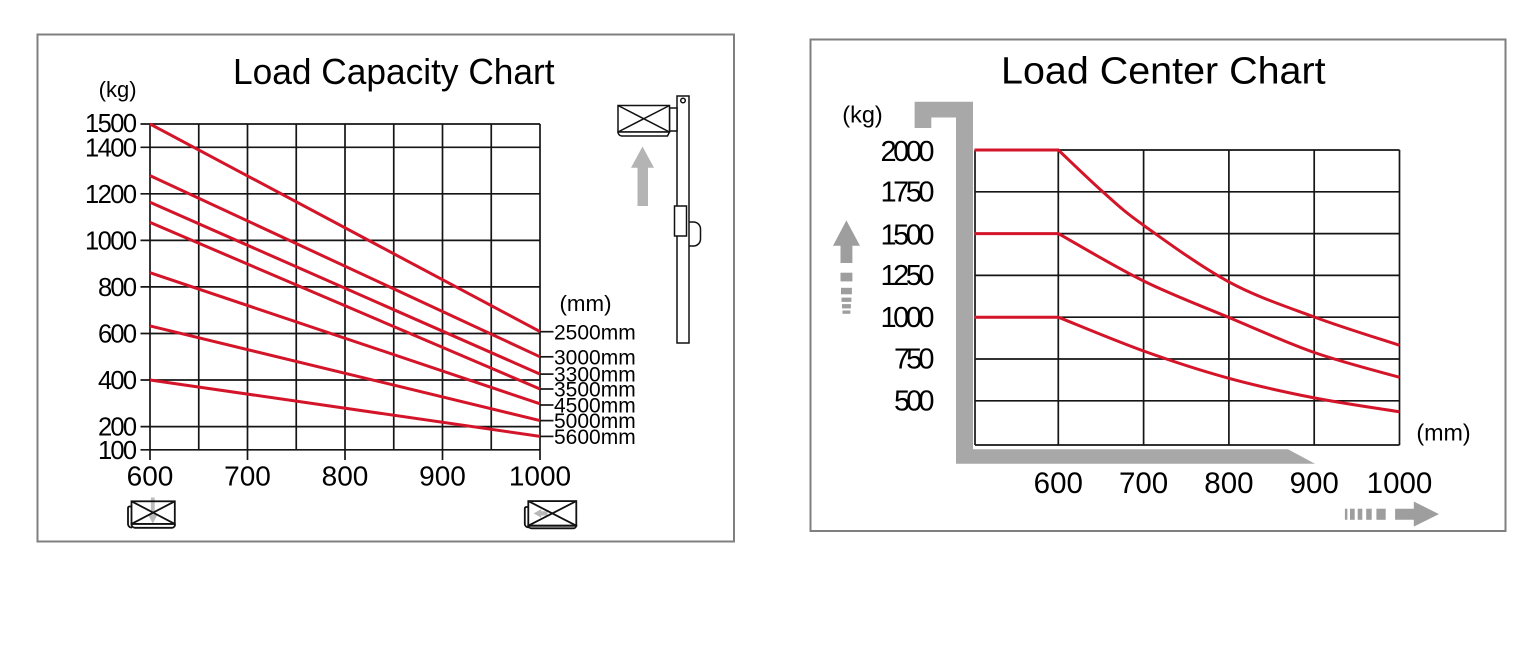  I want to click on svg-text: 500, so click(914, 402).